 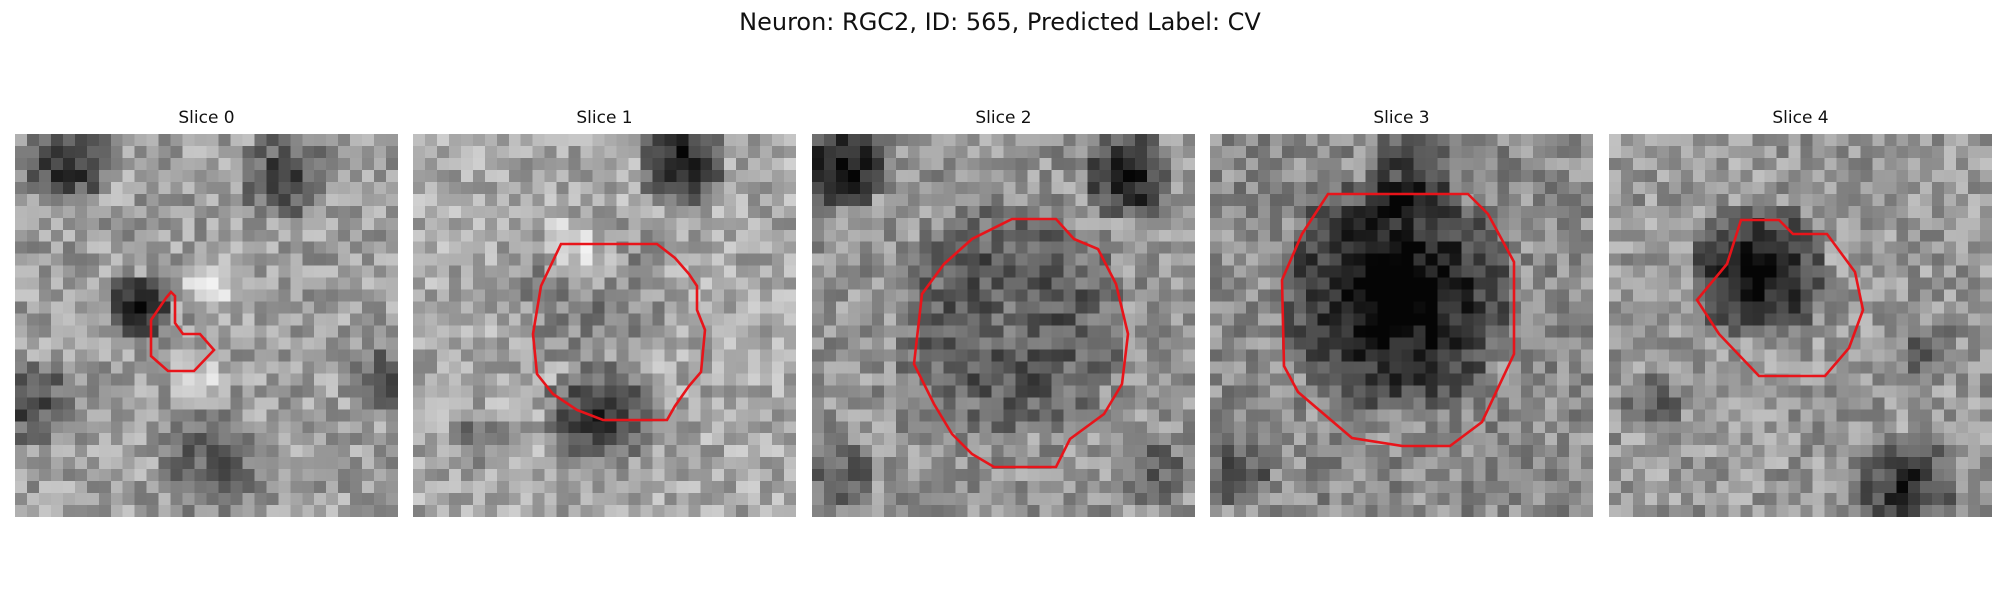 What do you see at coordinates (1800, 118) in the screenshot?
I see `slice-title: Slice 4` at bounding box center [1800, 118].